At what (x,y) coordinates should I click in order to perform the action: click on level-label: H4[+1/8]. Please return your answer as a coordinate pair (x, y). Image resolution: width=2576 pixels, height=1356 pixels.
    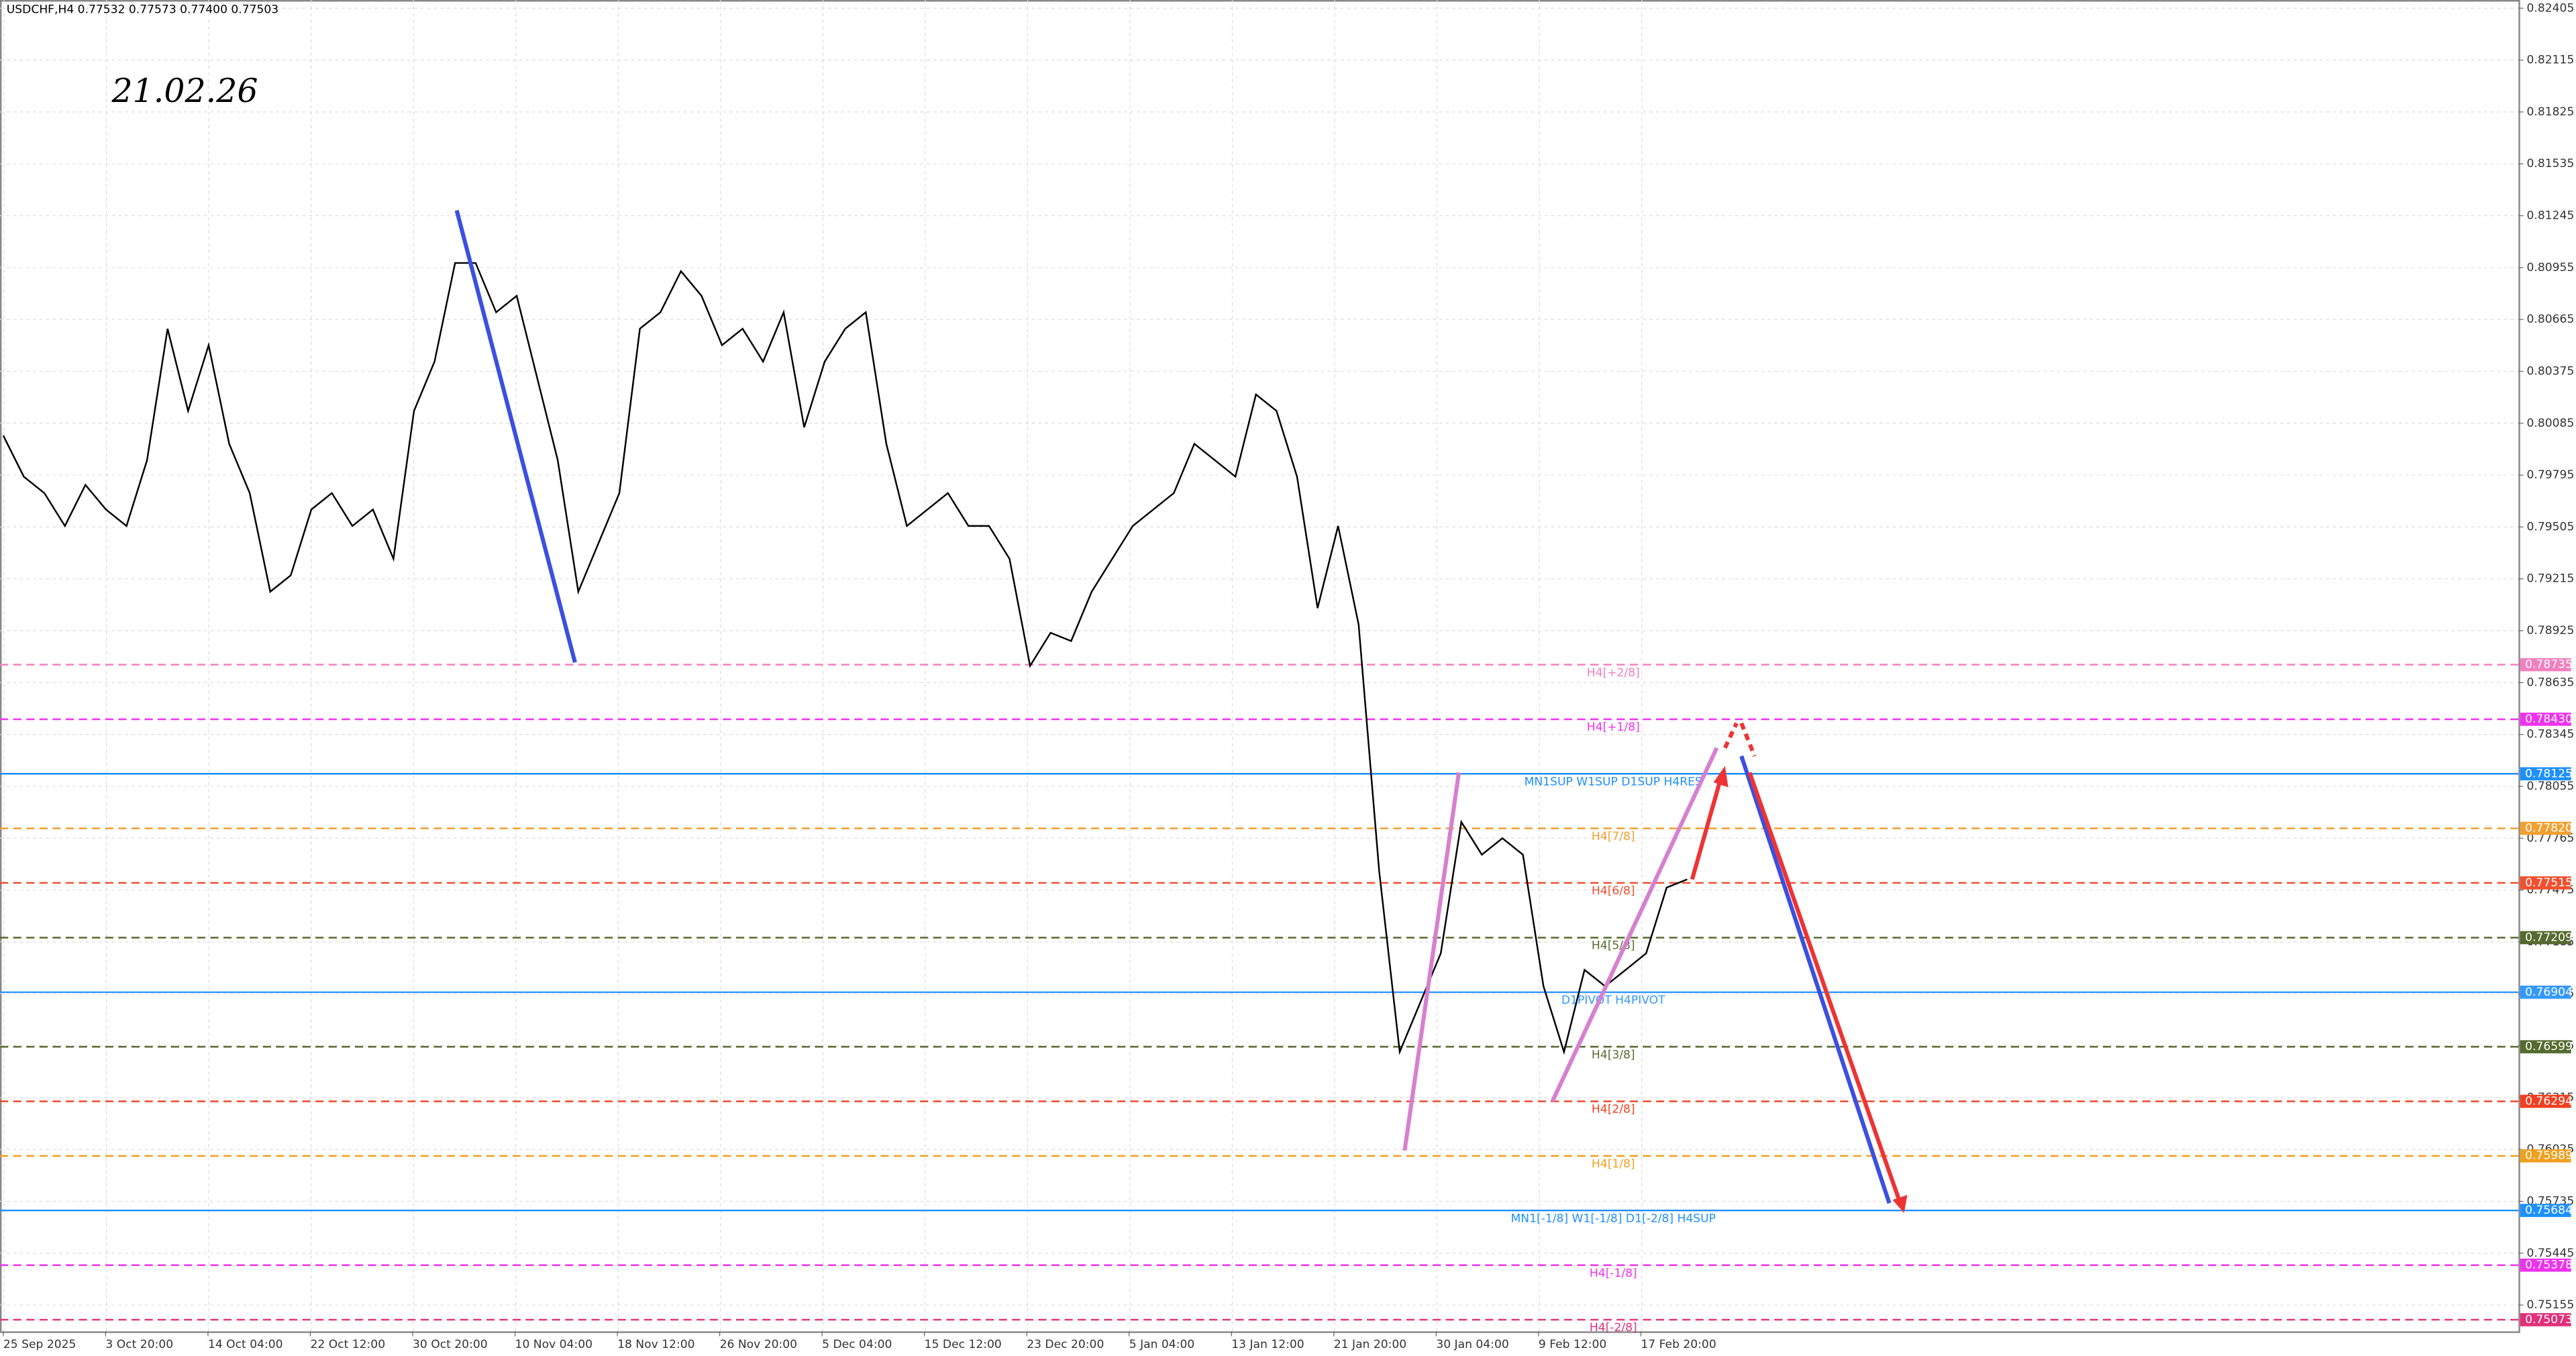
    Looking at the image, I should click on (1613, 728).